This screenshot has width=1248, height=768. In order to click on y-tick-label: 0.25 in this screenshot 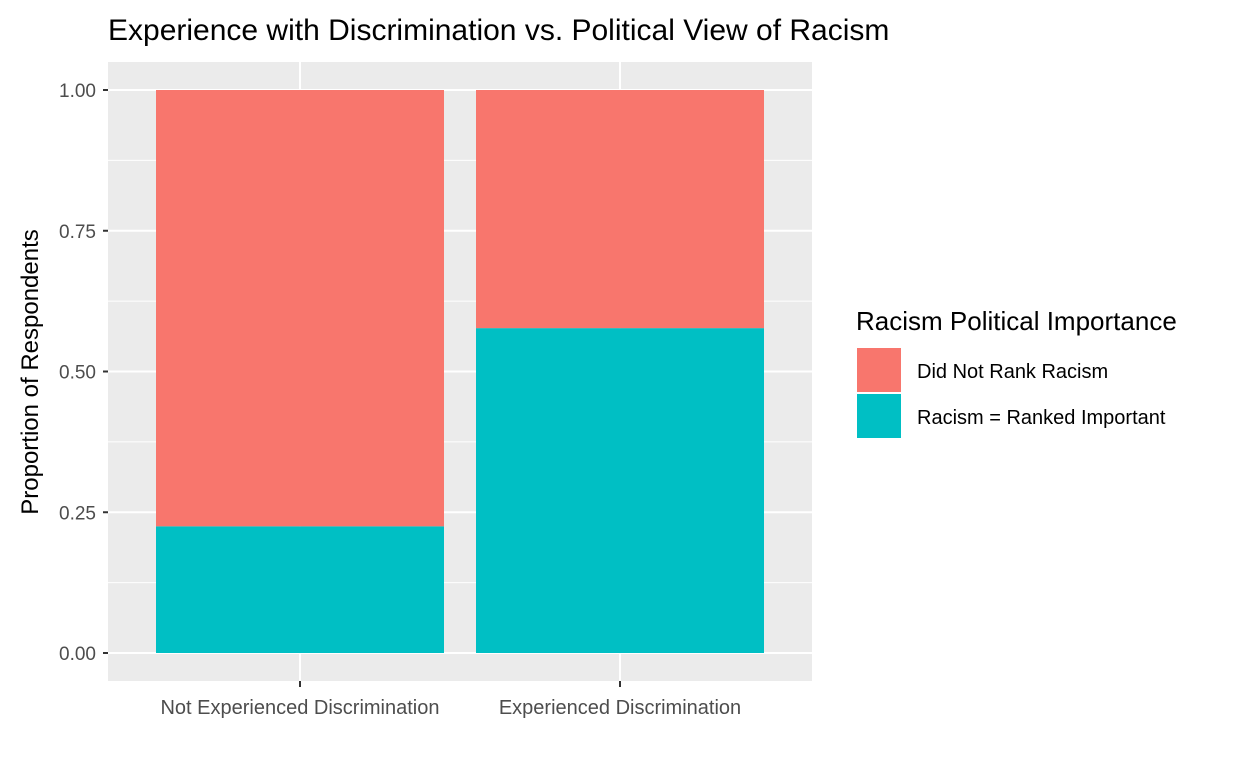, I will do `click(77, 513)`.